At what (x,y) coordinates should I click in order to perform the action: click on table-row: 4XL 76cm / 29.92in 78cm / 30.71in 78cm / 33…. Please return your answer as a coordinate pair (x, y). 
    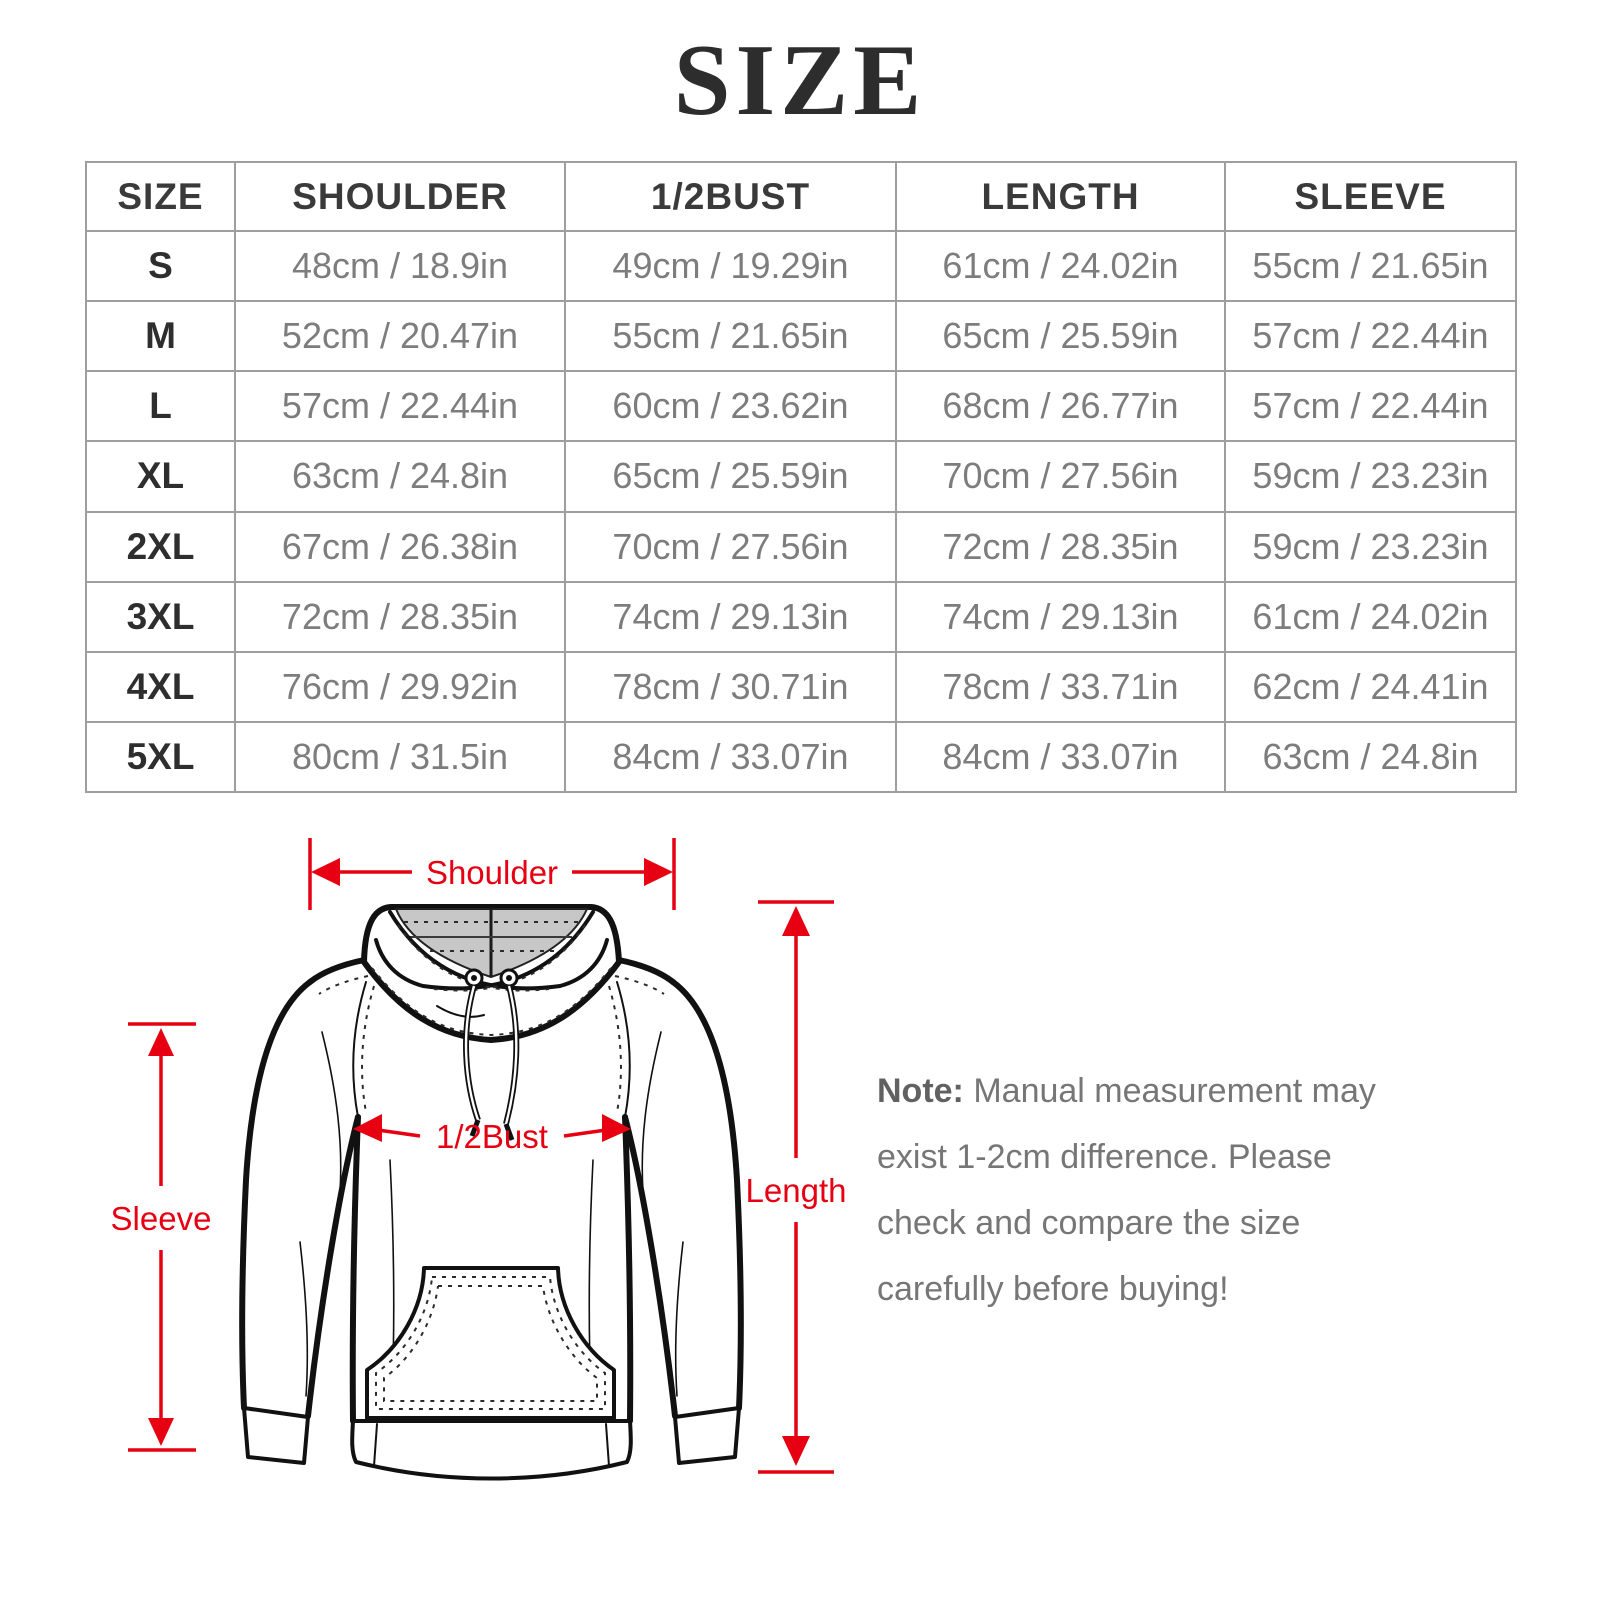
    Looking at the image, I should click on (801, 686).